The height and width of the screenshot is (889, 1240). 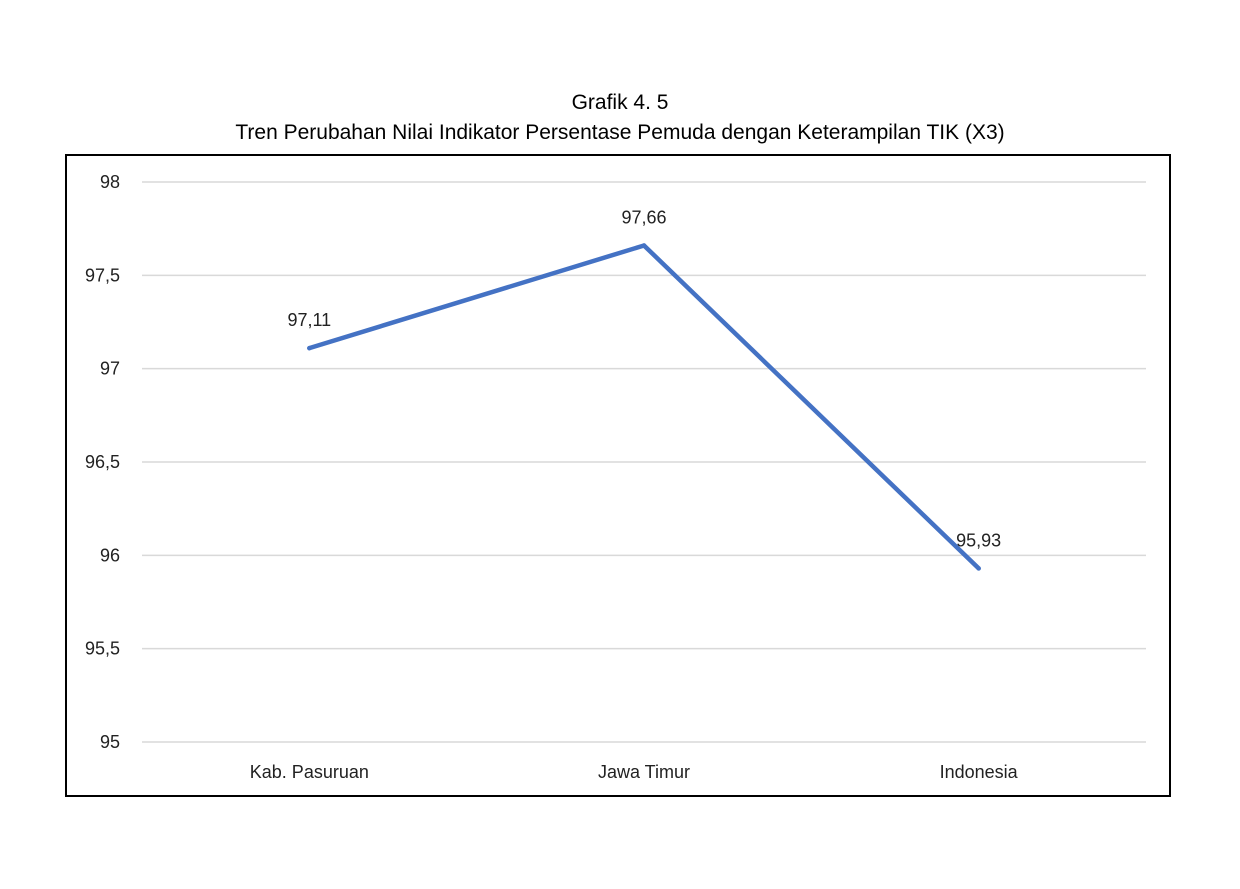 I want to click on data-label: 95,93, so click(x=978, y=540).